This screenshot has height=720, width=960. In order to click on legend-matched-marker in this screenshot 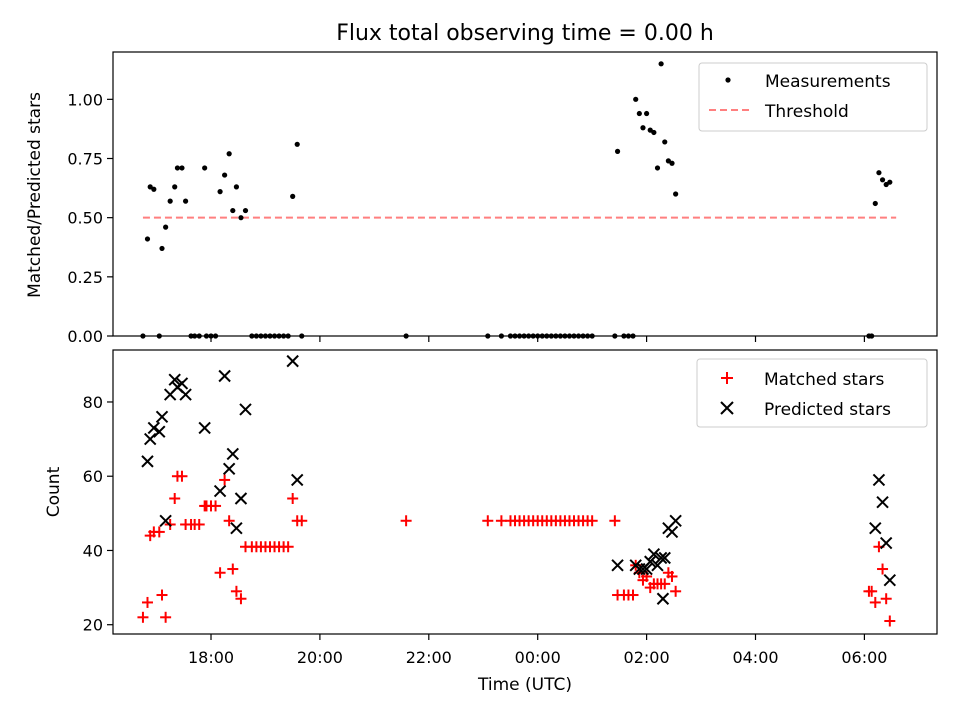, I will do `click(727, 378)`.